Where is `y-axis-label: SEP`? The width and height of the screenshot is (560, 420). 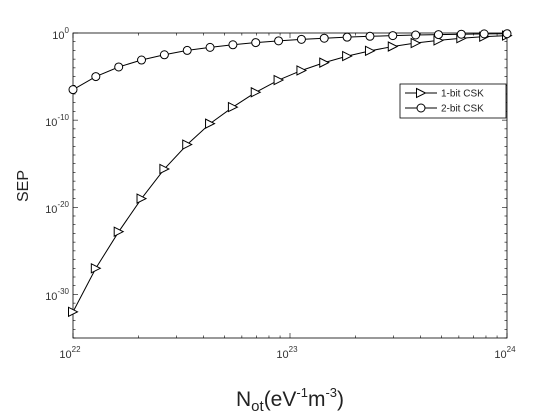
y-axis-label: SEP is located at coordinates (23, 186).